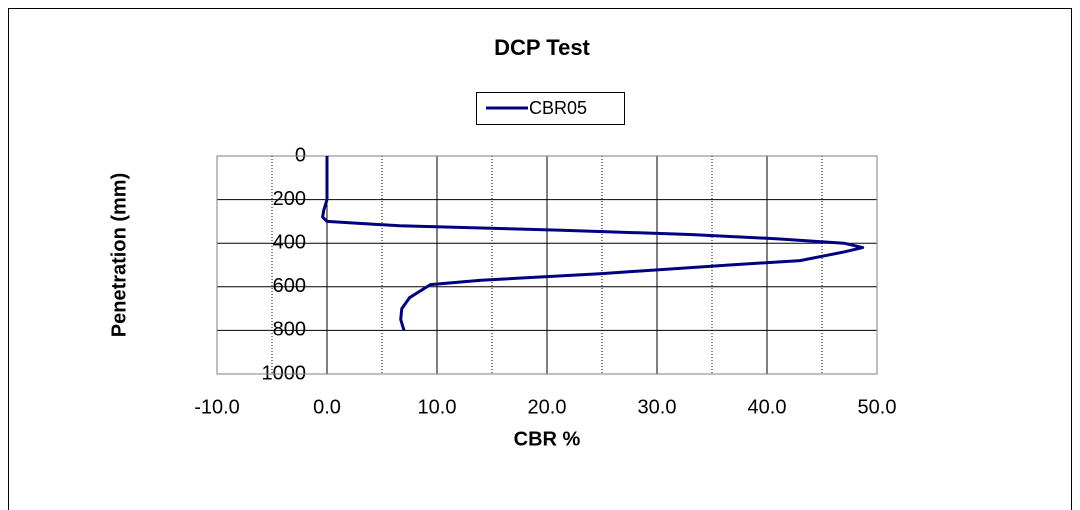 This screenshot has width=1080, height=510. What do you see at coordinates (289, 286) in the screenshot?
I see `y-tick-label: 600` at bounding box center [289, 286].